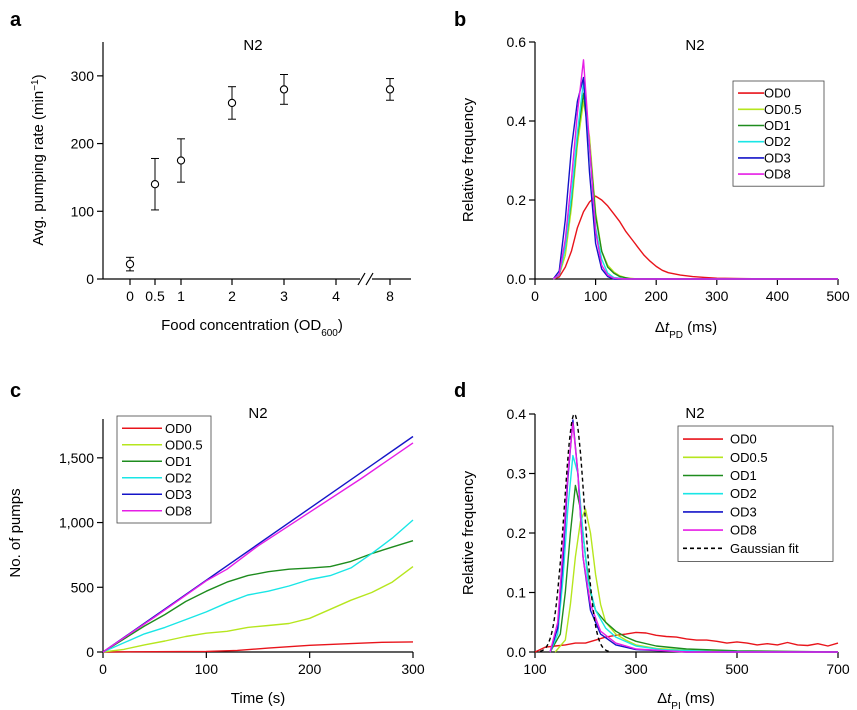 The width and height of the screenshot is (857, 710). I want to click on panel-d-xlabel: ΔtPI (ms), so click(686, 700).